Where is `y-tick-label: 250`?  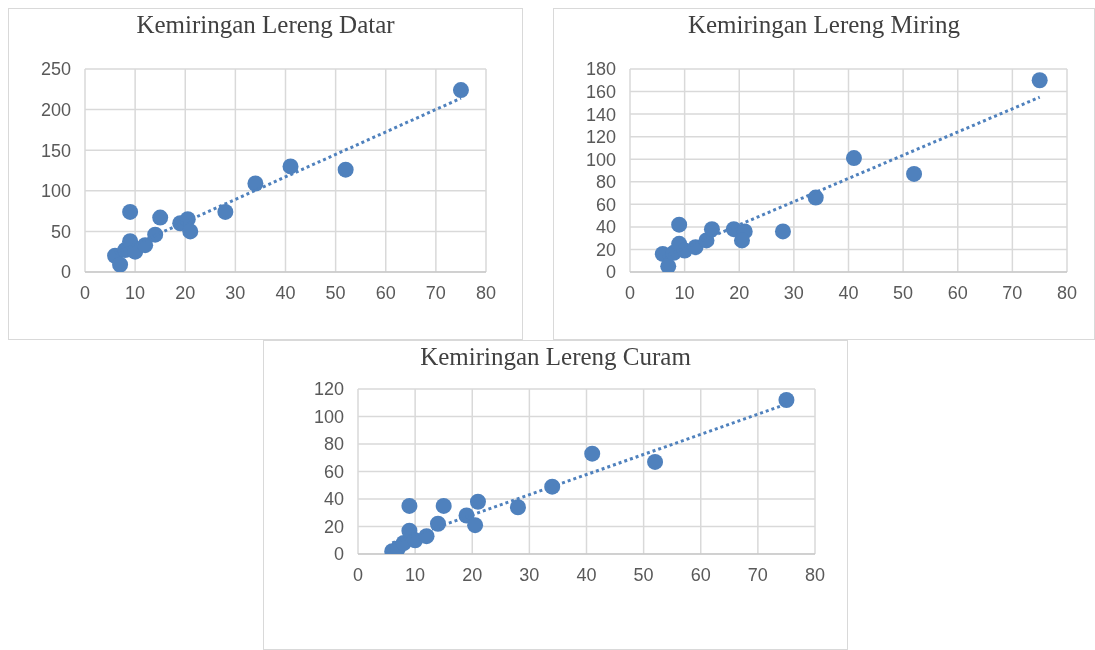 y-tick-label: 250 is located at coordinates (55, 69).